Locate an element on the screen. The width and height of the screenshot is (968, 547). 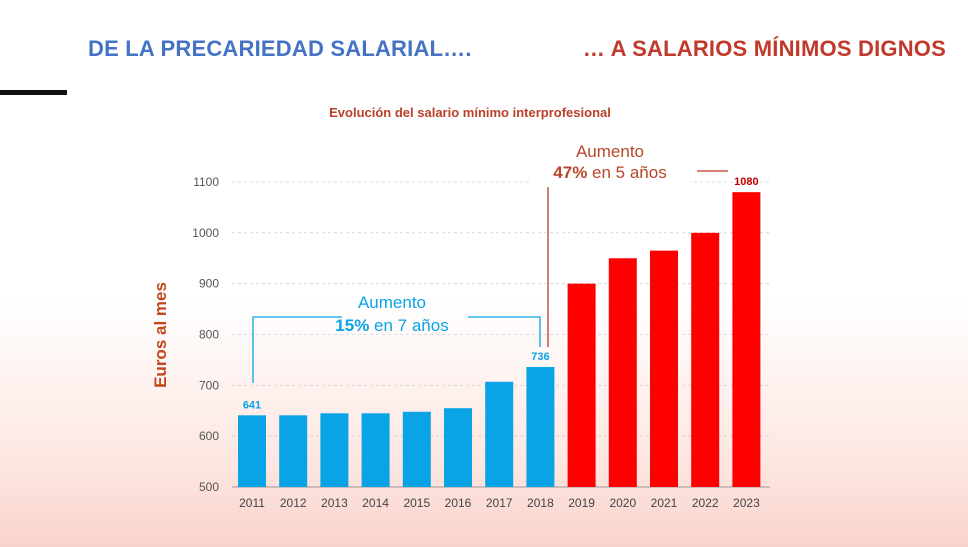
bar-2011 is located at coordinates (252, 451).